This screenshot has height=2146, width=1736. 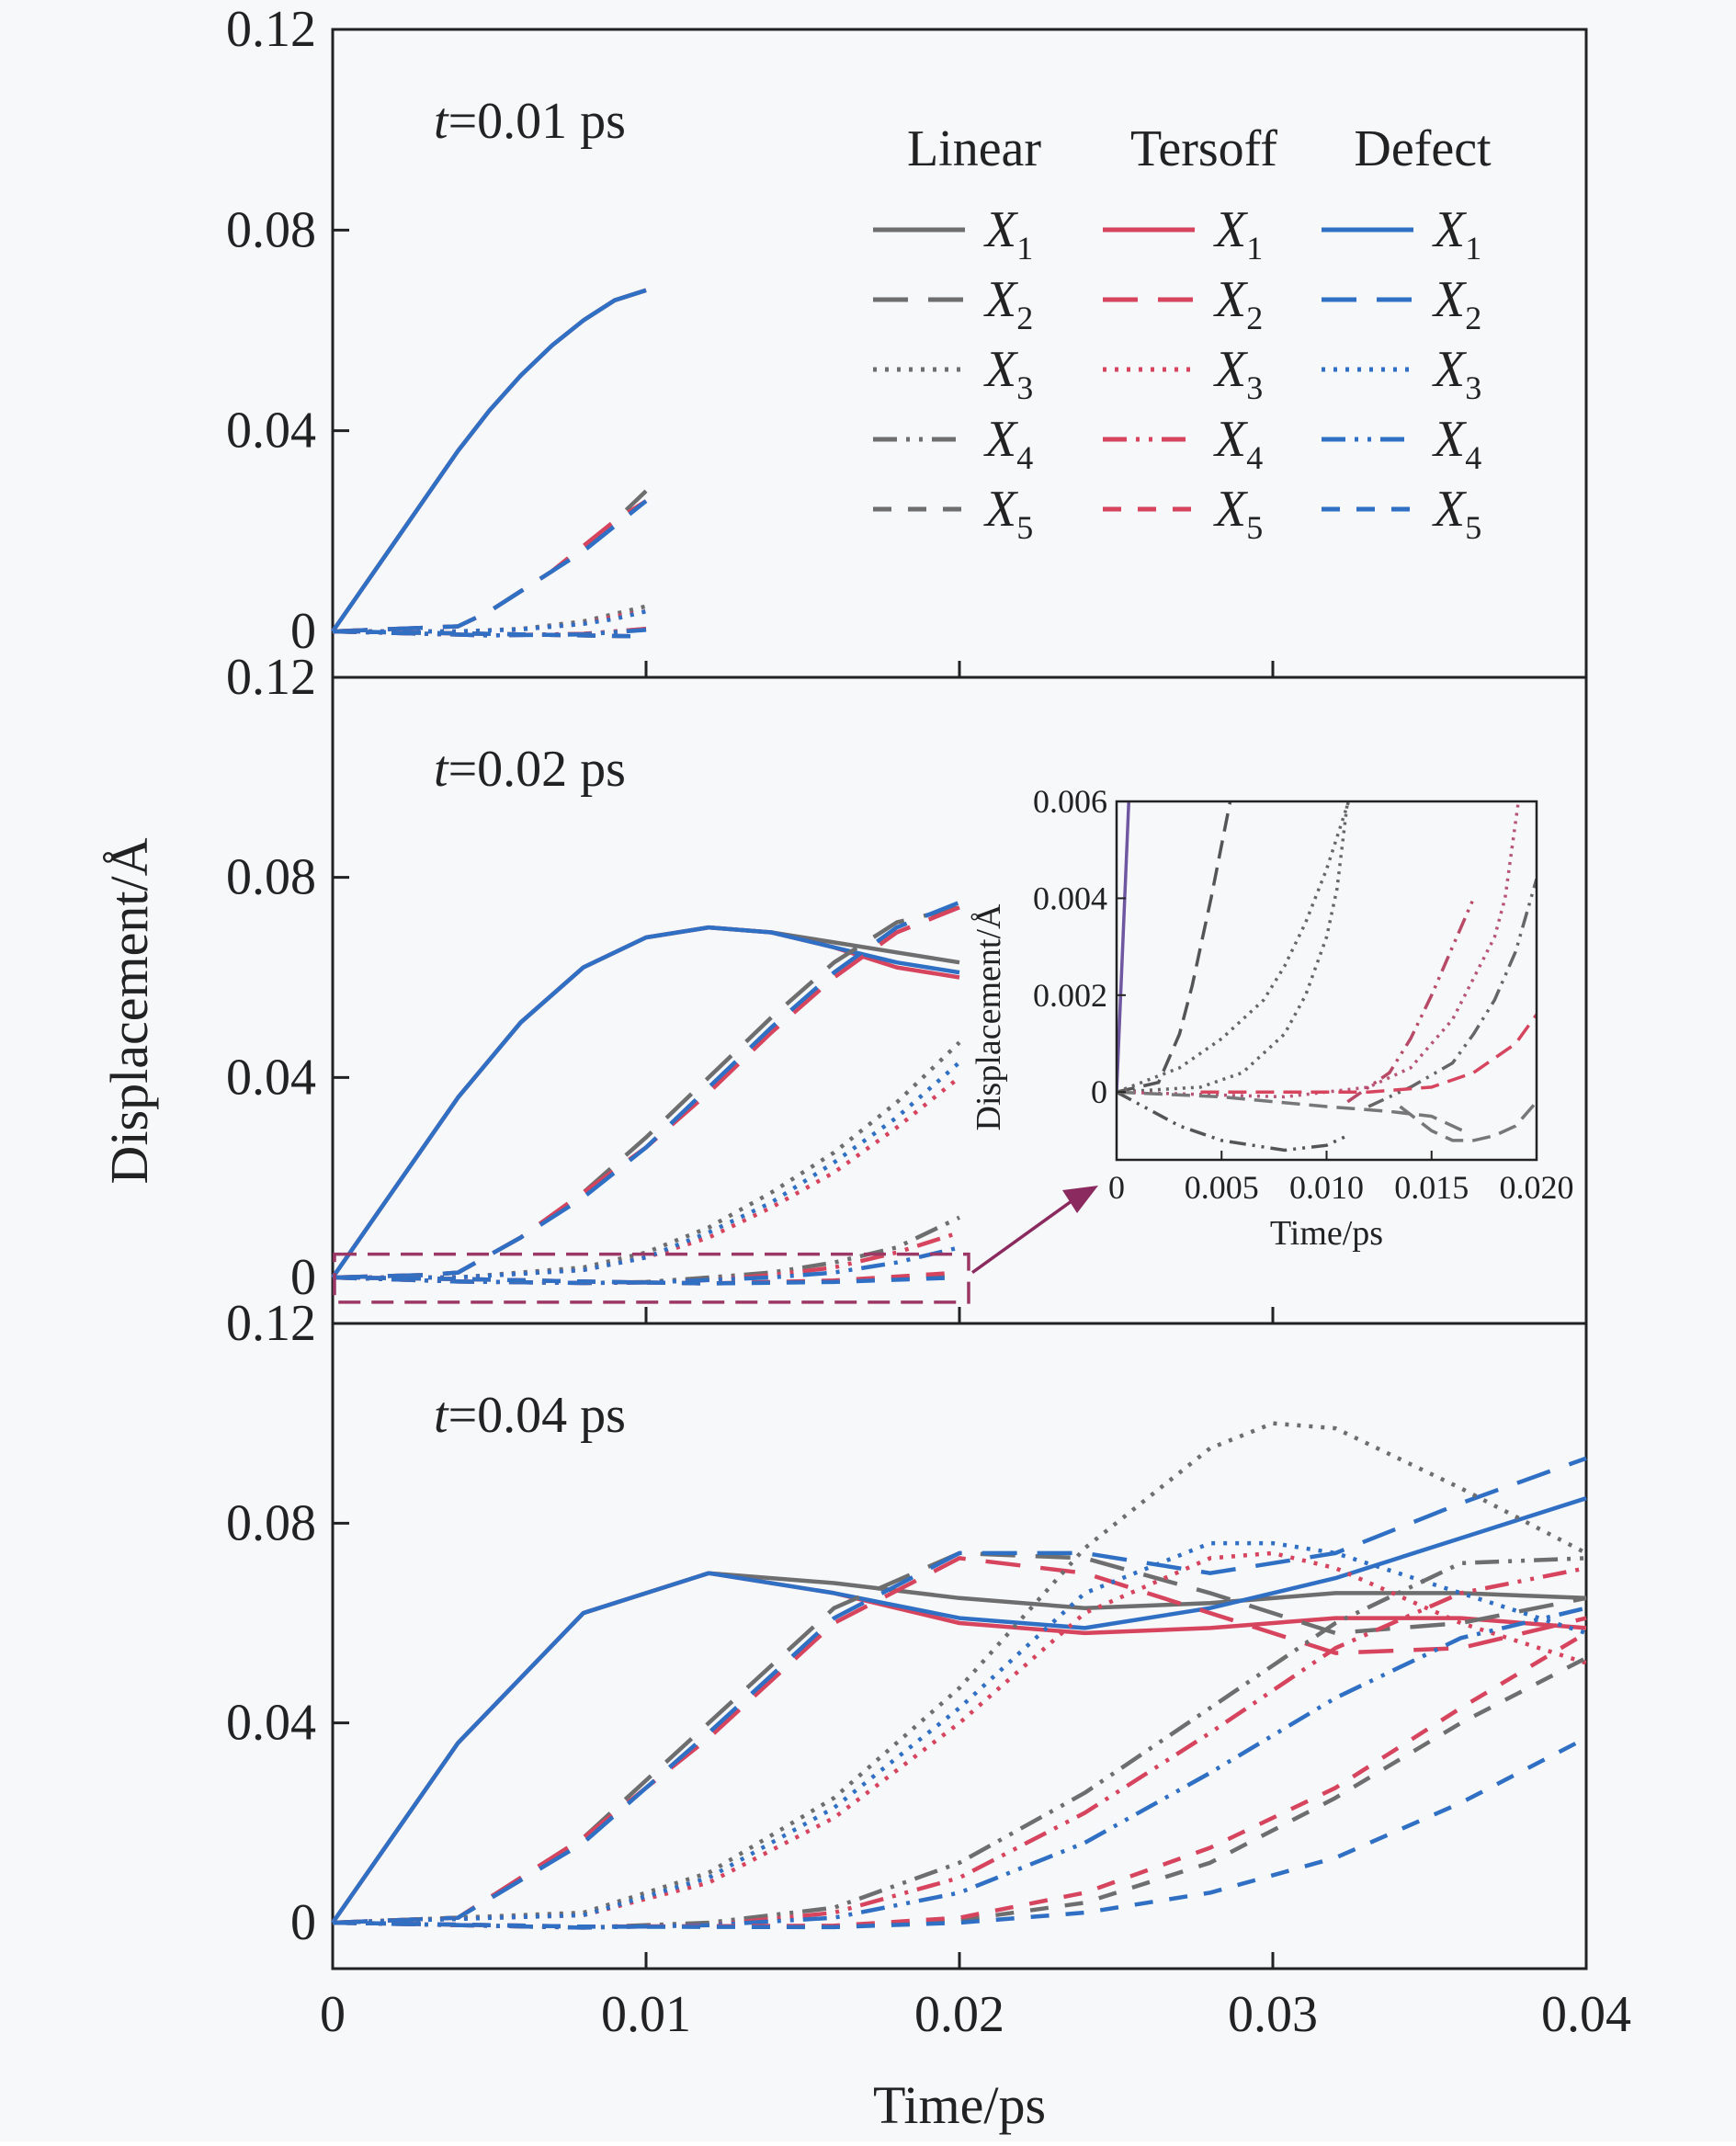 What do you see at coordinates (537, 121) in the screenshot?
I see `panel-time-label-value: =0.01 ps` at bounding box center [537, 121].